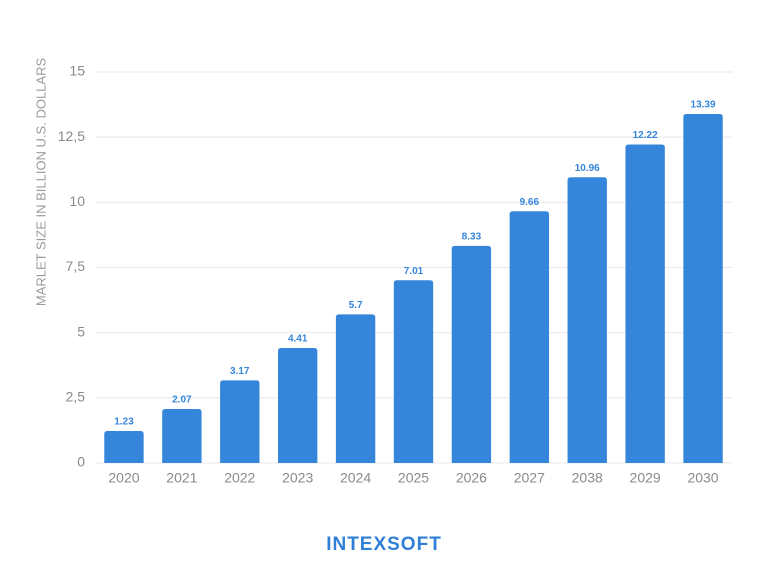  What do you see at coordinates (239, 478) in the screenshot?
I see `x-tick-label: 2022` at bounding box center [239, 478].